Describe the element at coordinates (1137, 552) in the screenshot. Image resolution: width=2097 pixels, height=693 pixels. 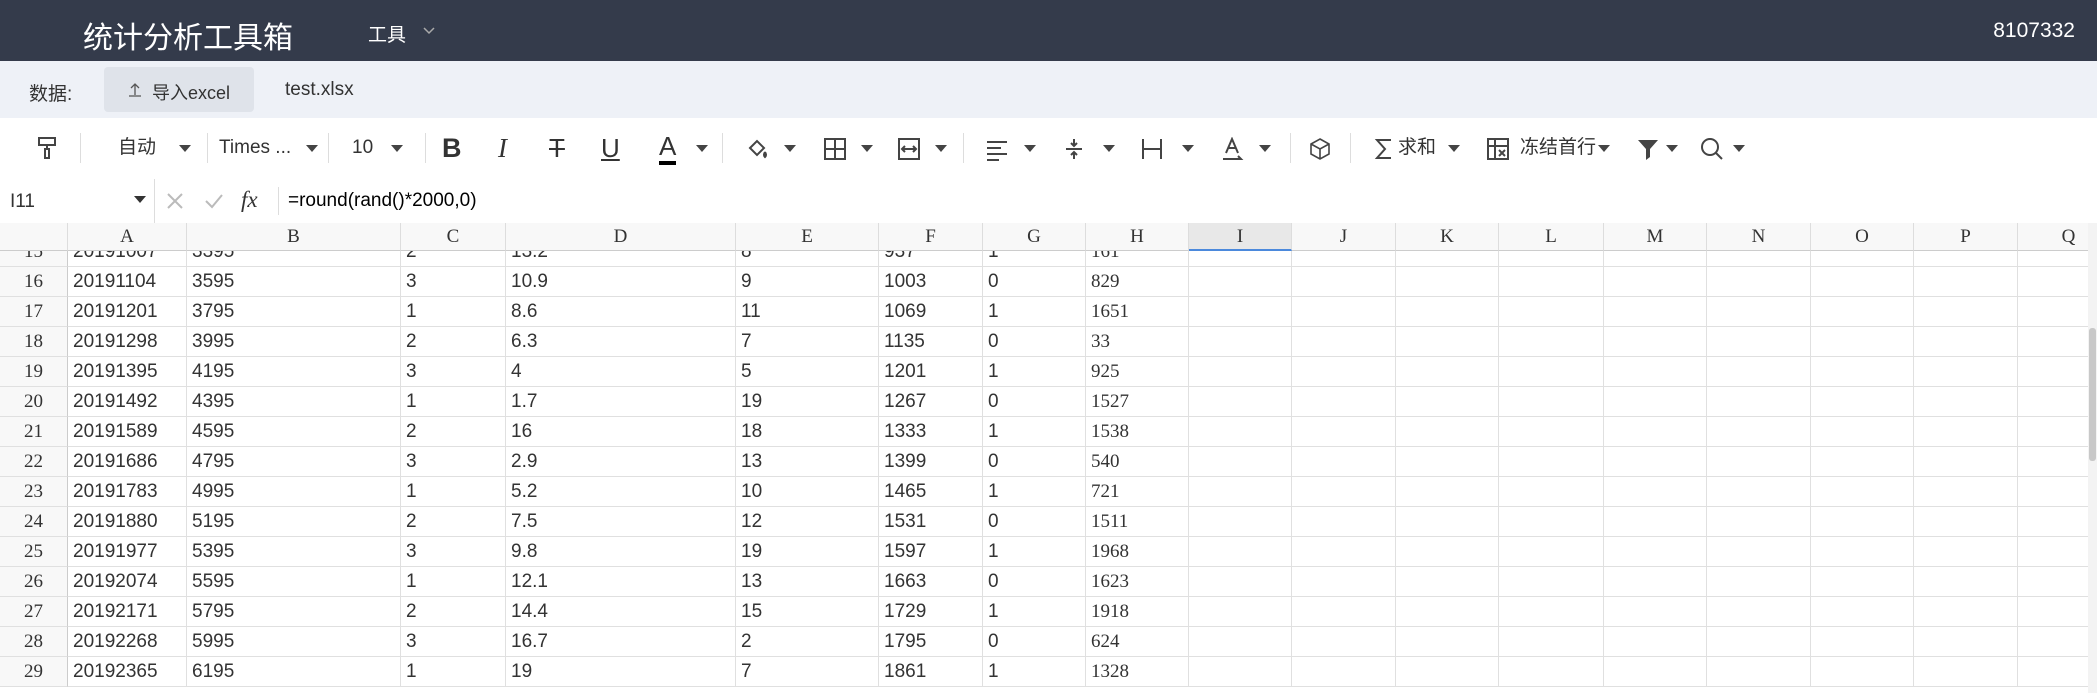
I see `cell: 1968` at that location.